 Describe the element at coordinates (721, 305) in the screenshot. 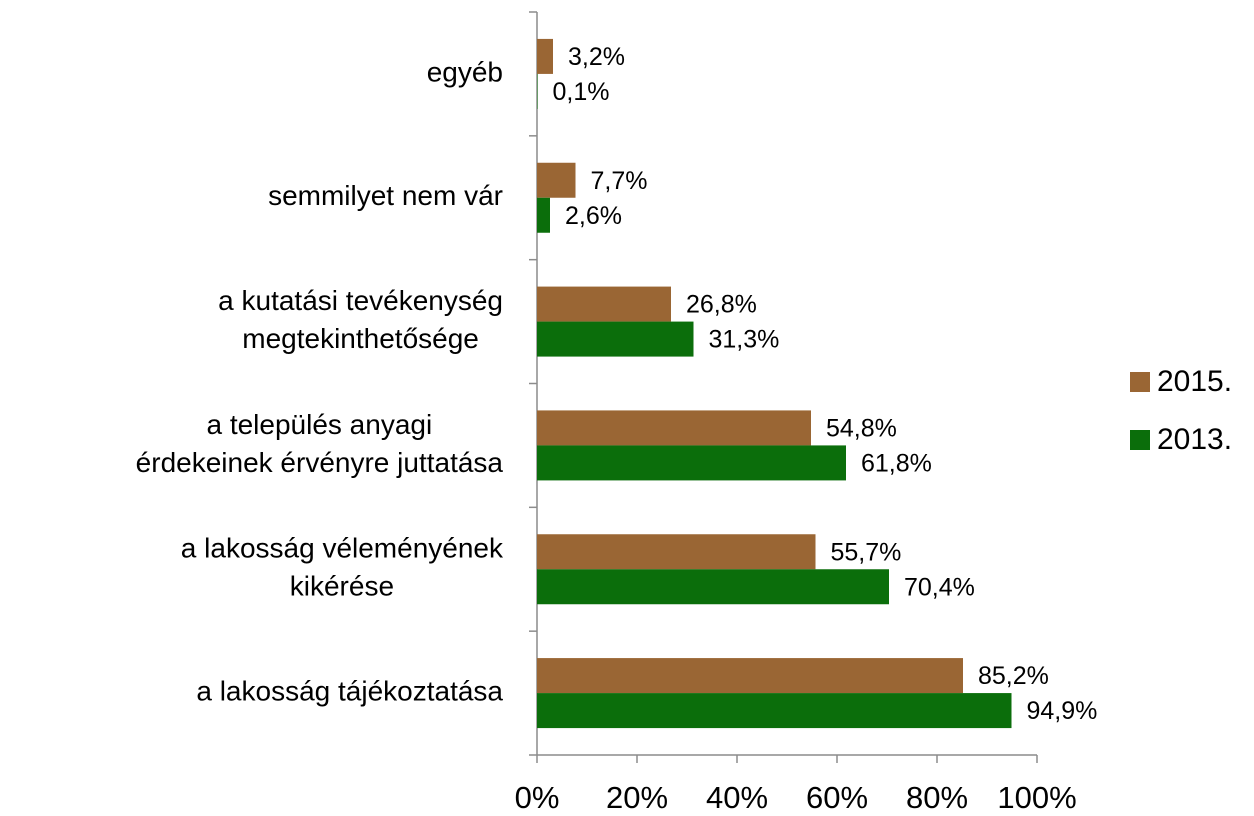

I see `value-label: 26,8%` at that location.